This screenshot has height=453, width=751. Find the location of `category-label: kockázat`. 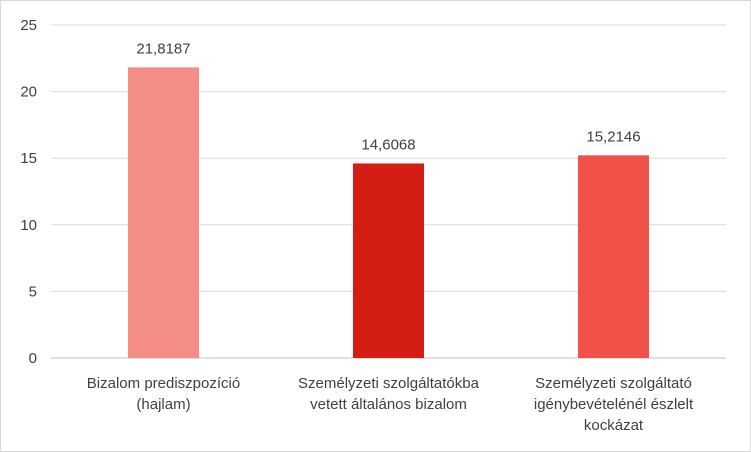

category-label: kockázat is located at coordinates (614, 425).